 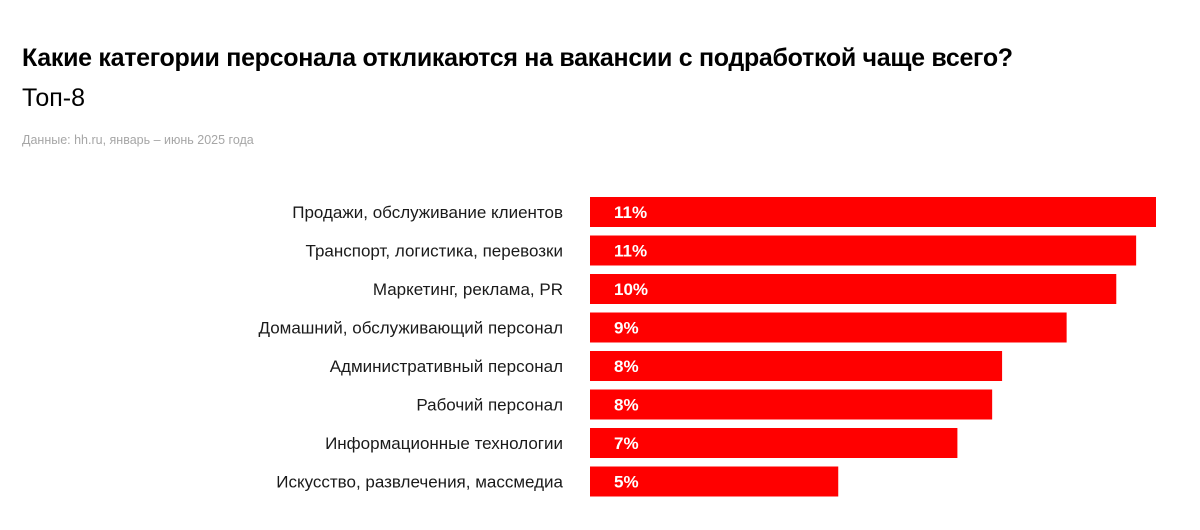 What do you see at coordinates (626, 482) in the screenshot?
I see `value-label-8: 5%` at bounding box center [626, 482].